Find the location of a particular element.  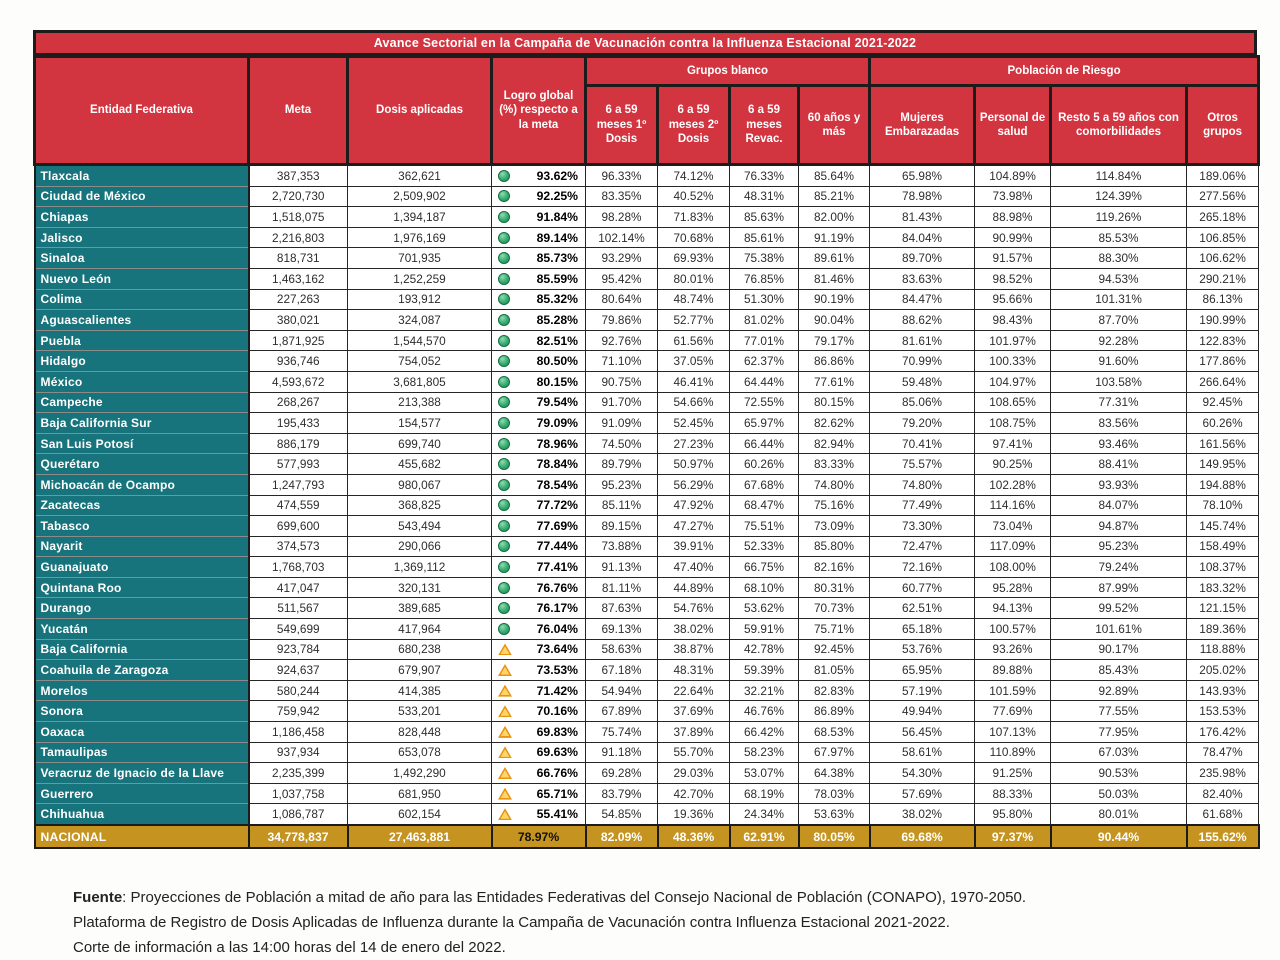

header-6a59-revac: 6 a 59 meses Revac. is located at coordinates (764, 125).